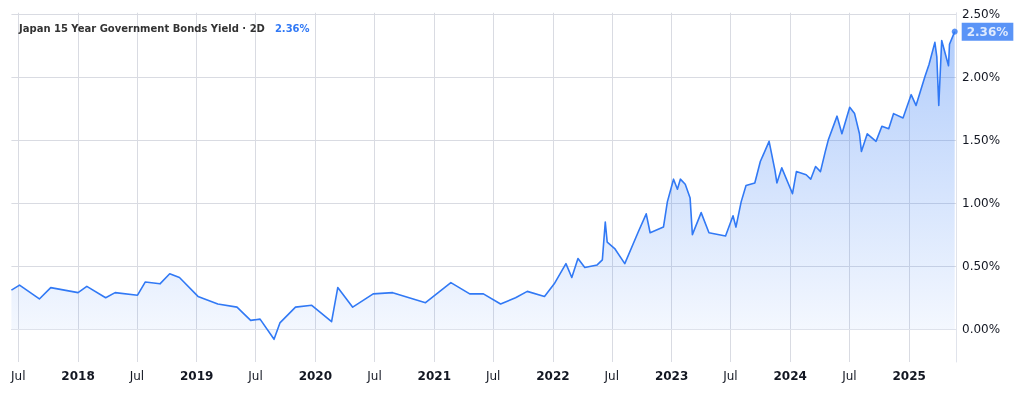 The image size is (1024, 400). I want to click on x-tick-label: 2023, so click(671, 376).